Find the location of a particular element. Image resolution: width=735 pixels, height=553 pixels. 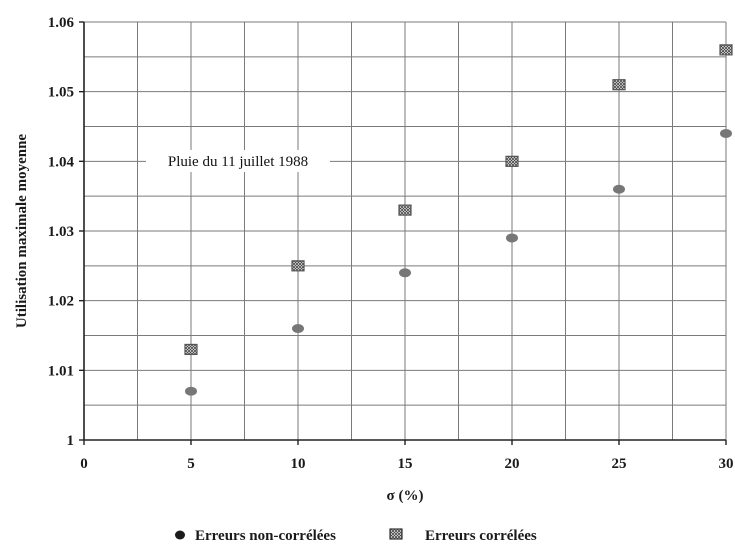

legend: Erreurs non-corrélées Erreurs corrélées is located at coordinates (356, 536).